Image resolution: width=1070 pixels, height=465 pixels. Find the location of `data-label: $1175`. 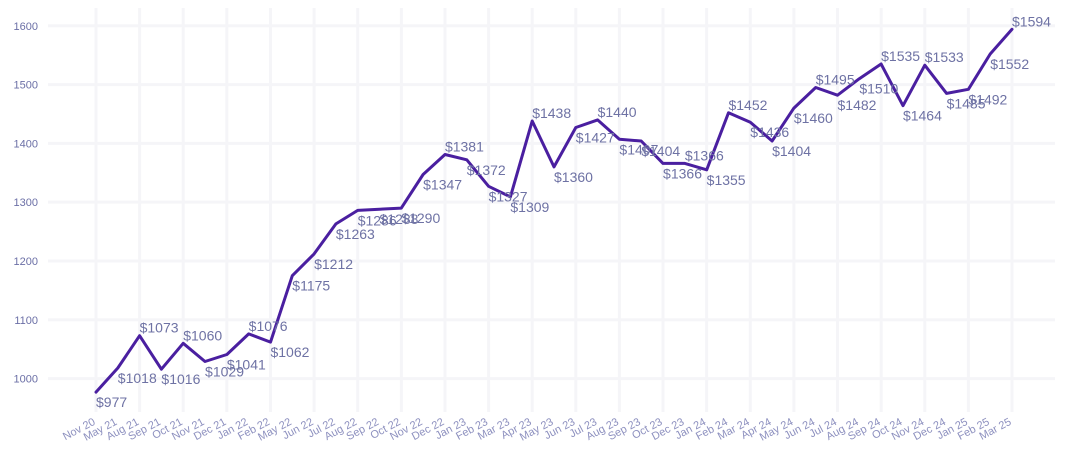

data-label: $1175 is located at coordinates (311, 286).